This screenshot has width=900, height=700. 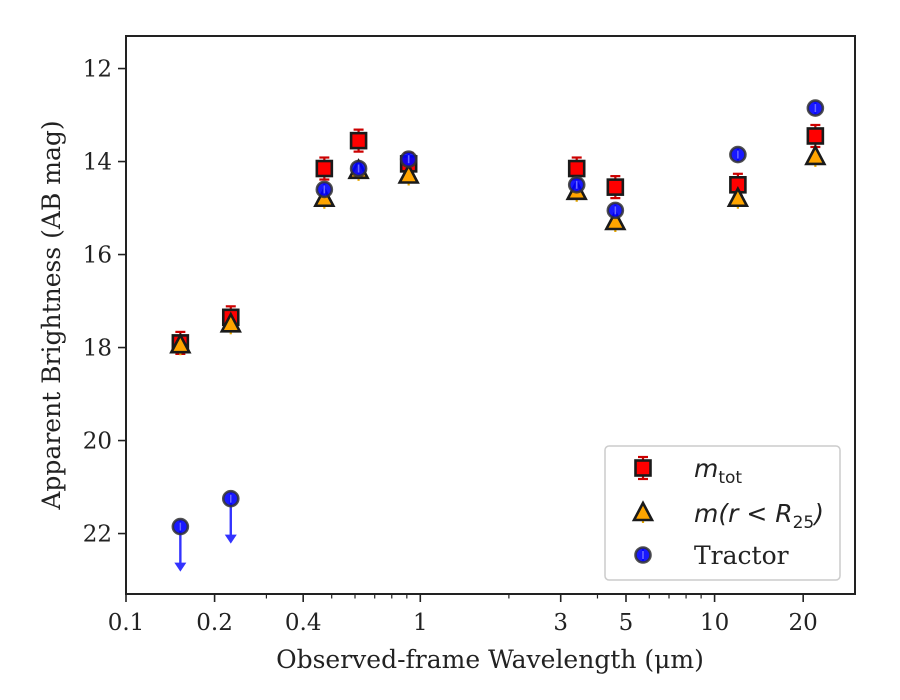 What do you see at coordinates (626, 623) in the screenshot?
I see `x-tick-label: 5` at bounding box center [626, 623].